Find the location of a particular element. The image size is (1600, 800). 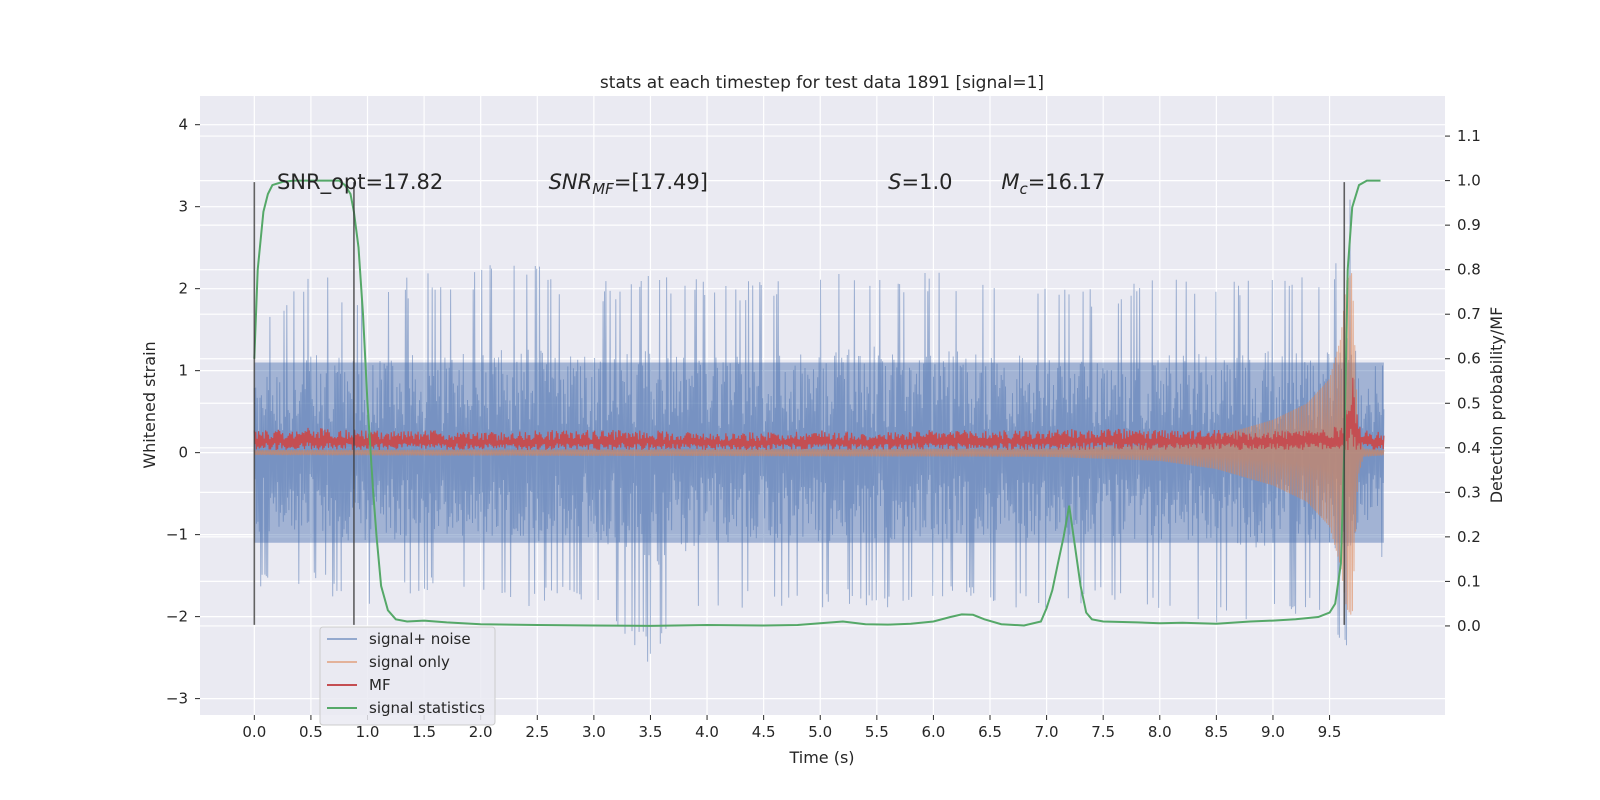

y-axis-label: Whitened strain is located at coordinates (149, 404).